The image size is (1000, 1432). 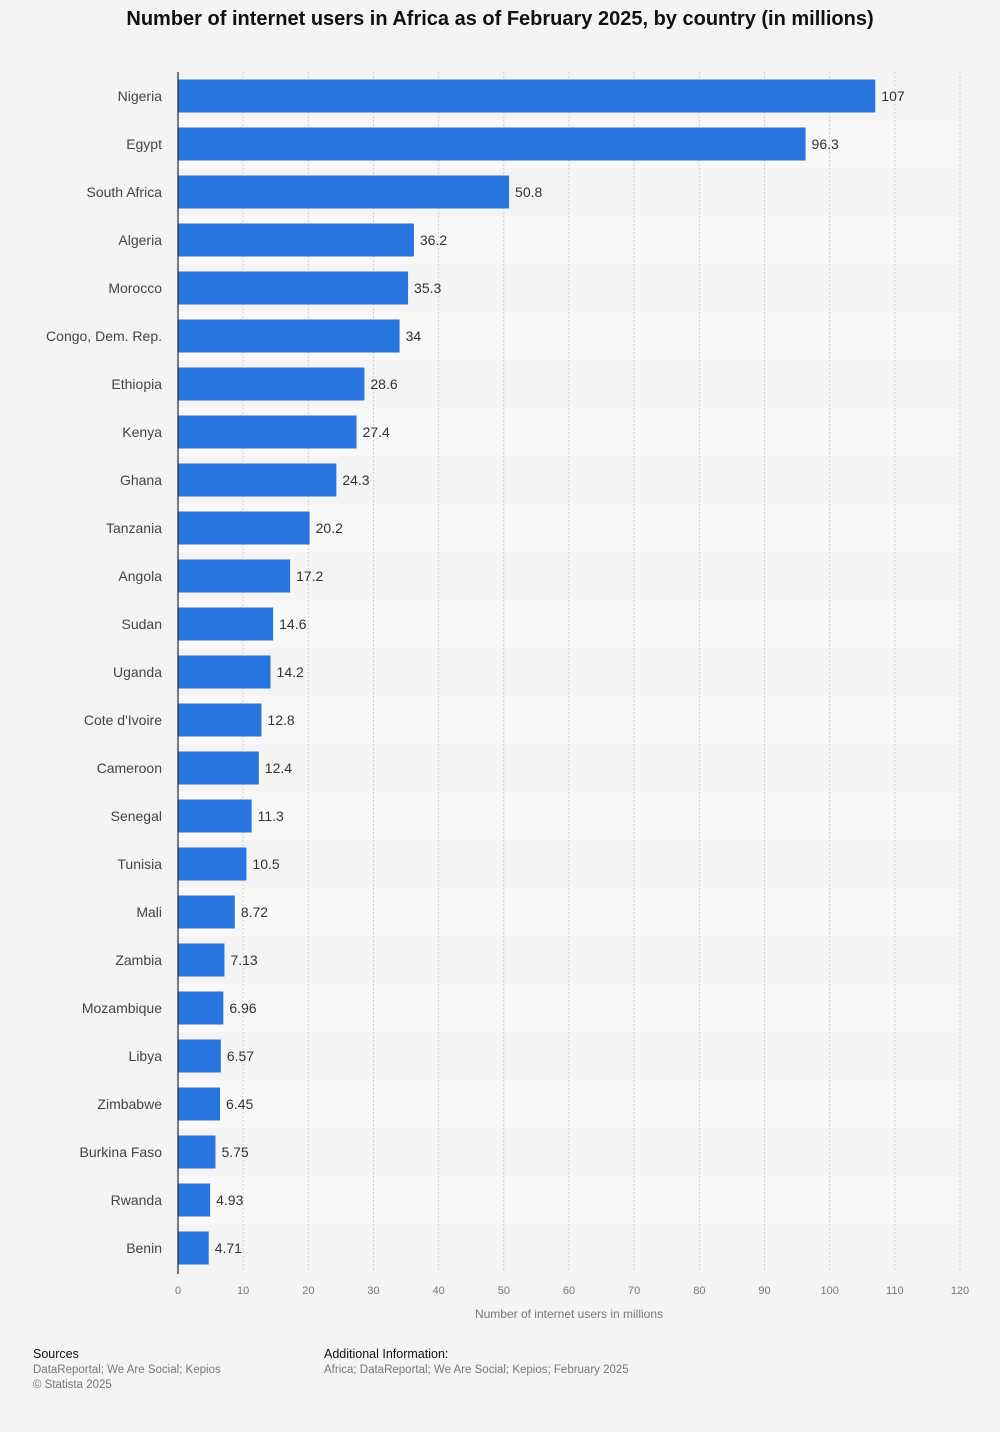 What do you see at coordinates (228, 1248) in the screenshot?
I see `value-label: 4.71` at bounding box center [228, 1248].